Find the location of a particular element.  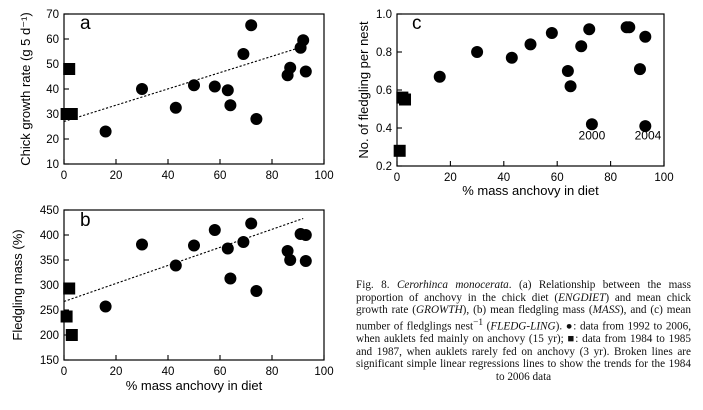

x-tick-label-b: 40 is located at coordinates (168, 372).